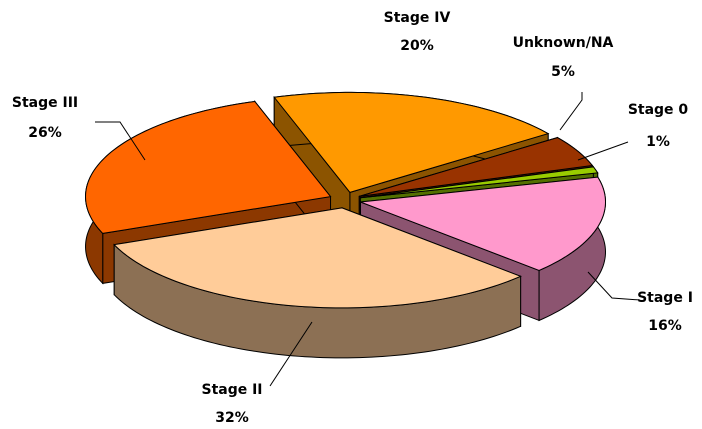 This screenshot has width=702, height=429. Describe the element at coordinates (231, 390) in the screenshot. I see `category-label: Stage II` at that location.